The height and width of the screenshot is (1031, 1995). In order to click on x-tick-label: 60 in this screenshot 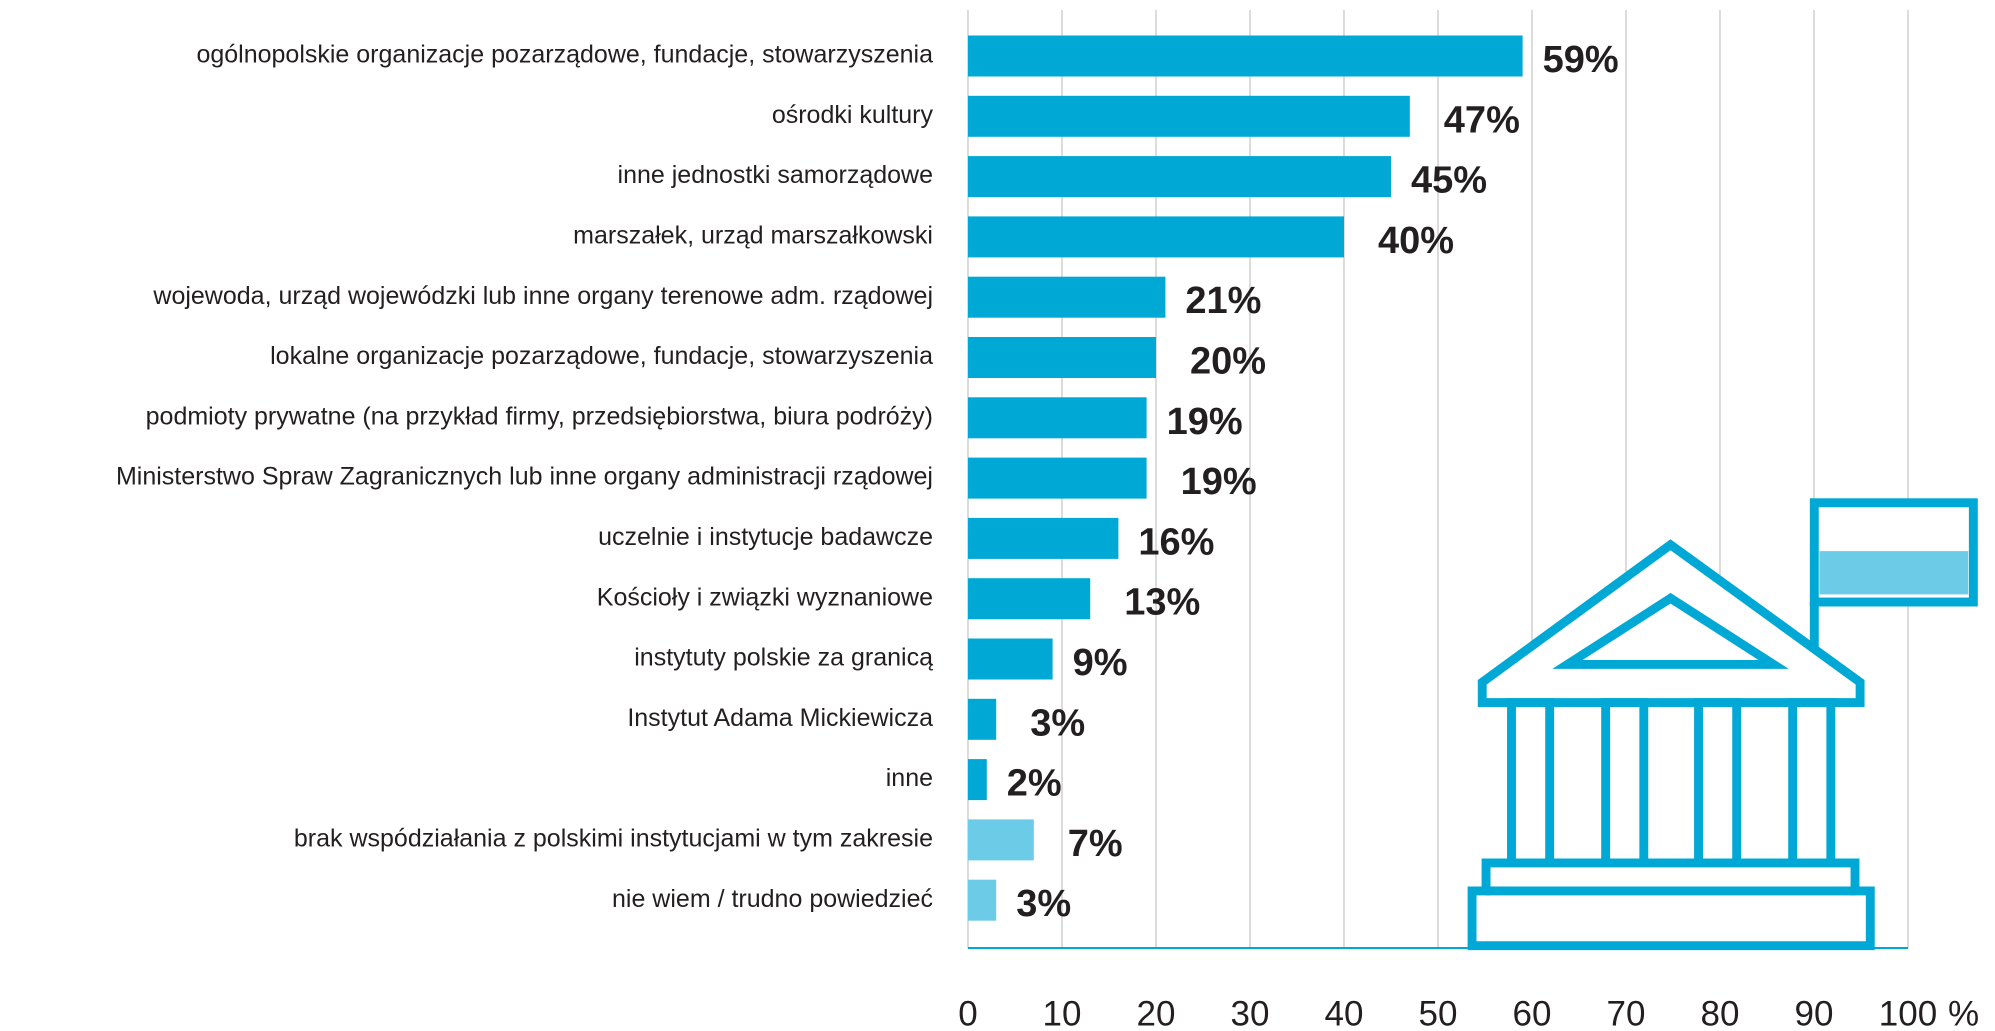, I will do `click(1532, 1012)`.